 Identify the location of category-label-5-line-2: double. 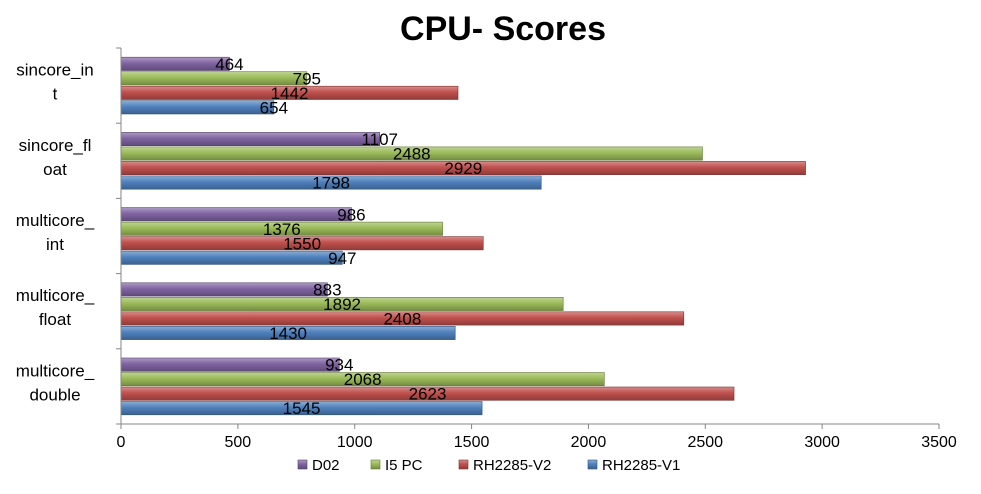
(54, 394).